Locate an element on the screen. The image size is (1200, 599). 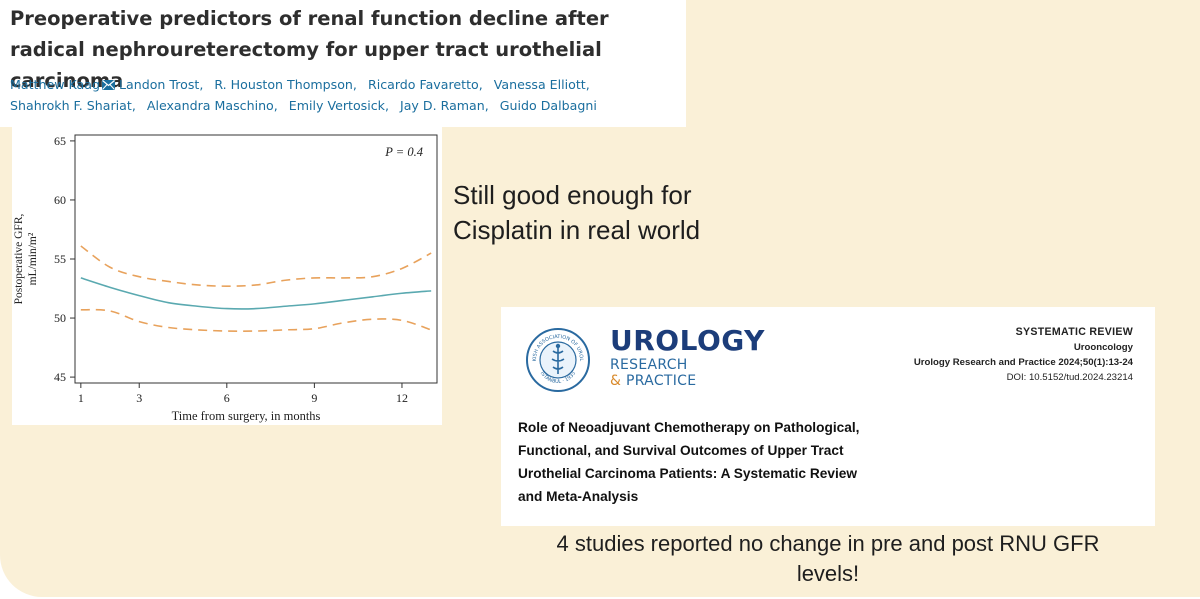
author-link: Guido Dalbagni is located at coordinates (548, 105).